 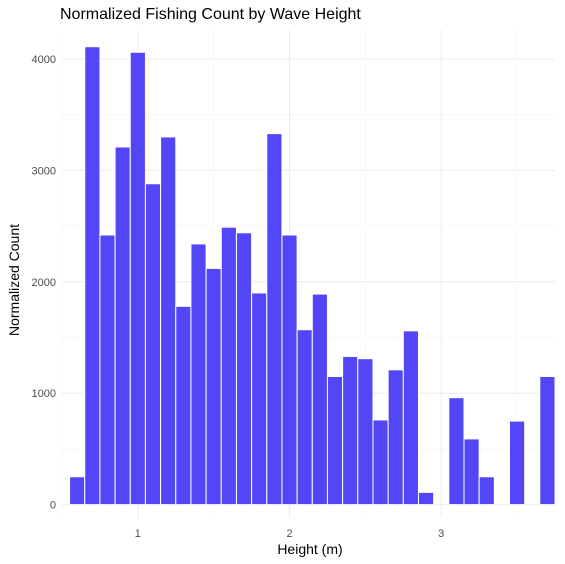 What do you see at coordinates (14, 280) in the screenshot?
I see `y-axis-title: Normalized Count` at bounding box center [14, 280].